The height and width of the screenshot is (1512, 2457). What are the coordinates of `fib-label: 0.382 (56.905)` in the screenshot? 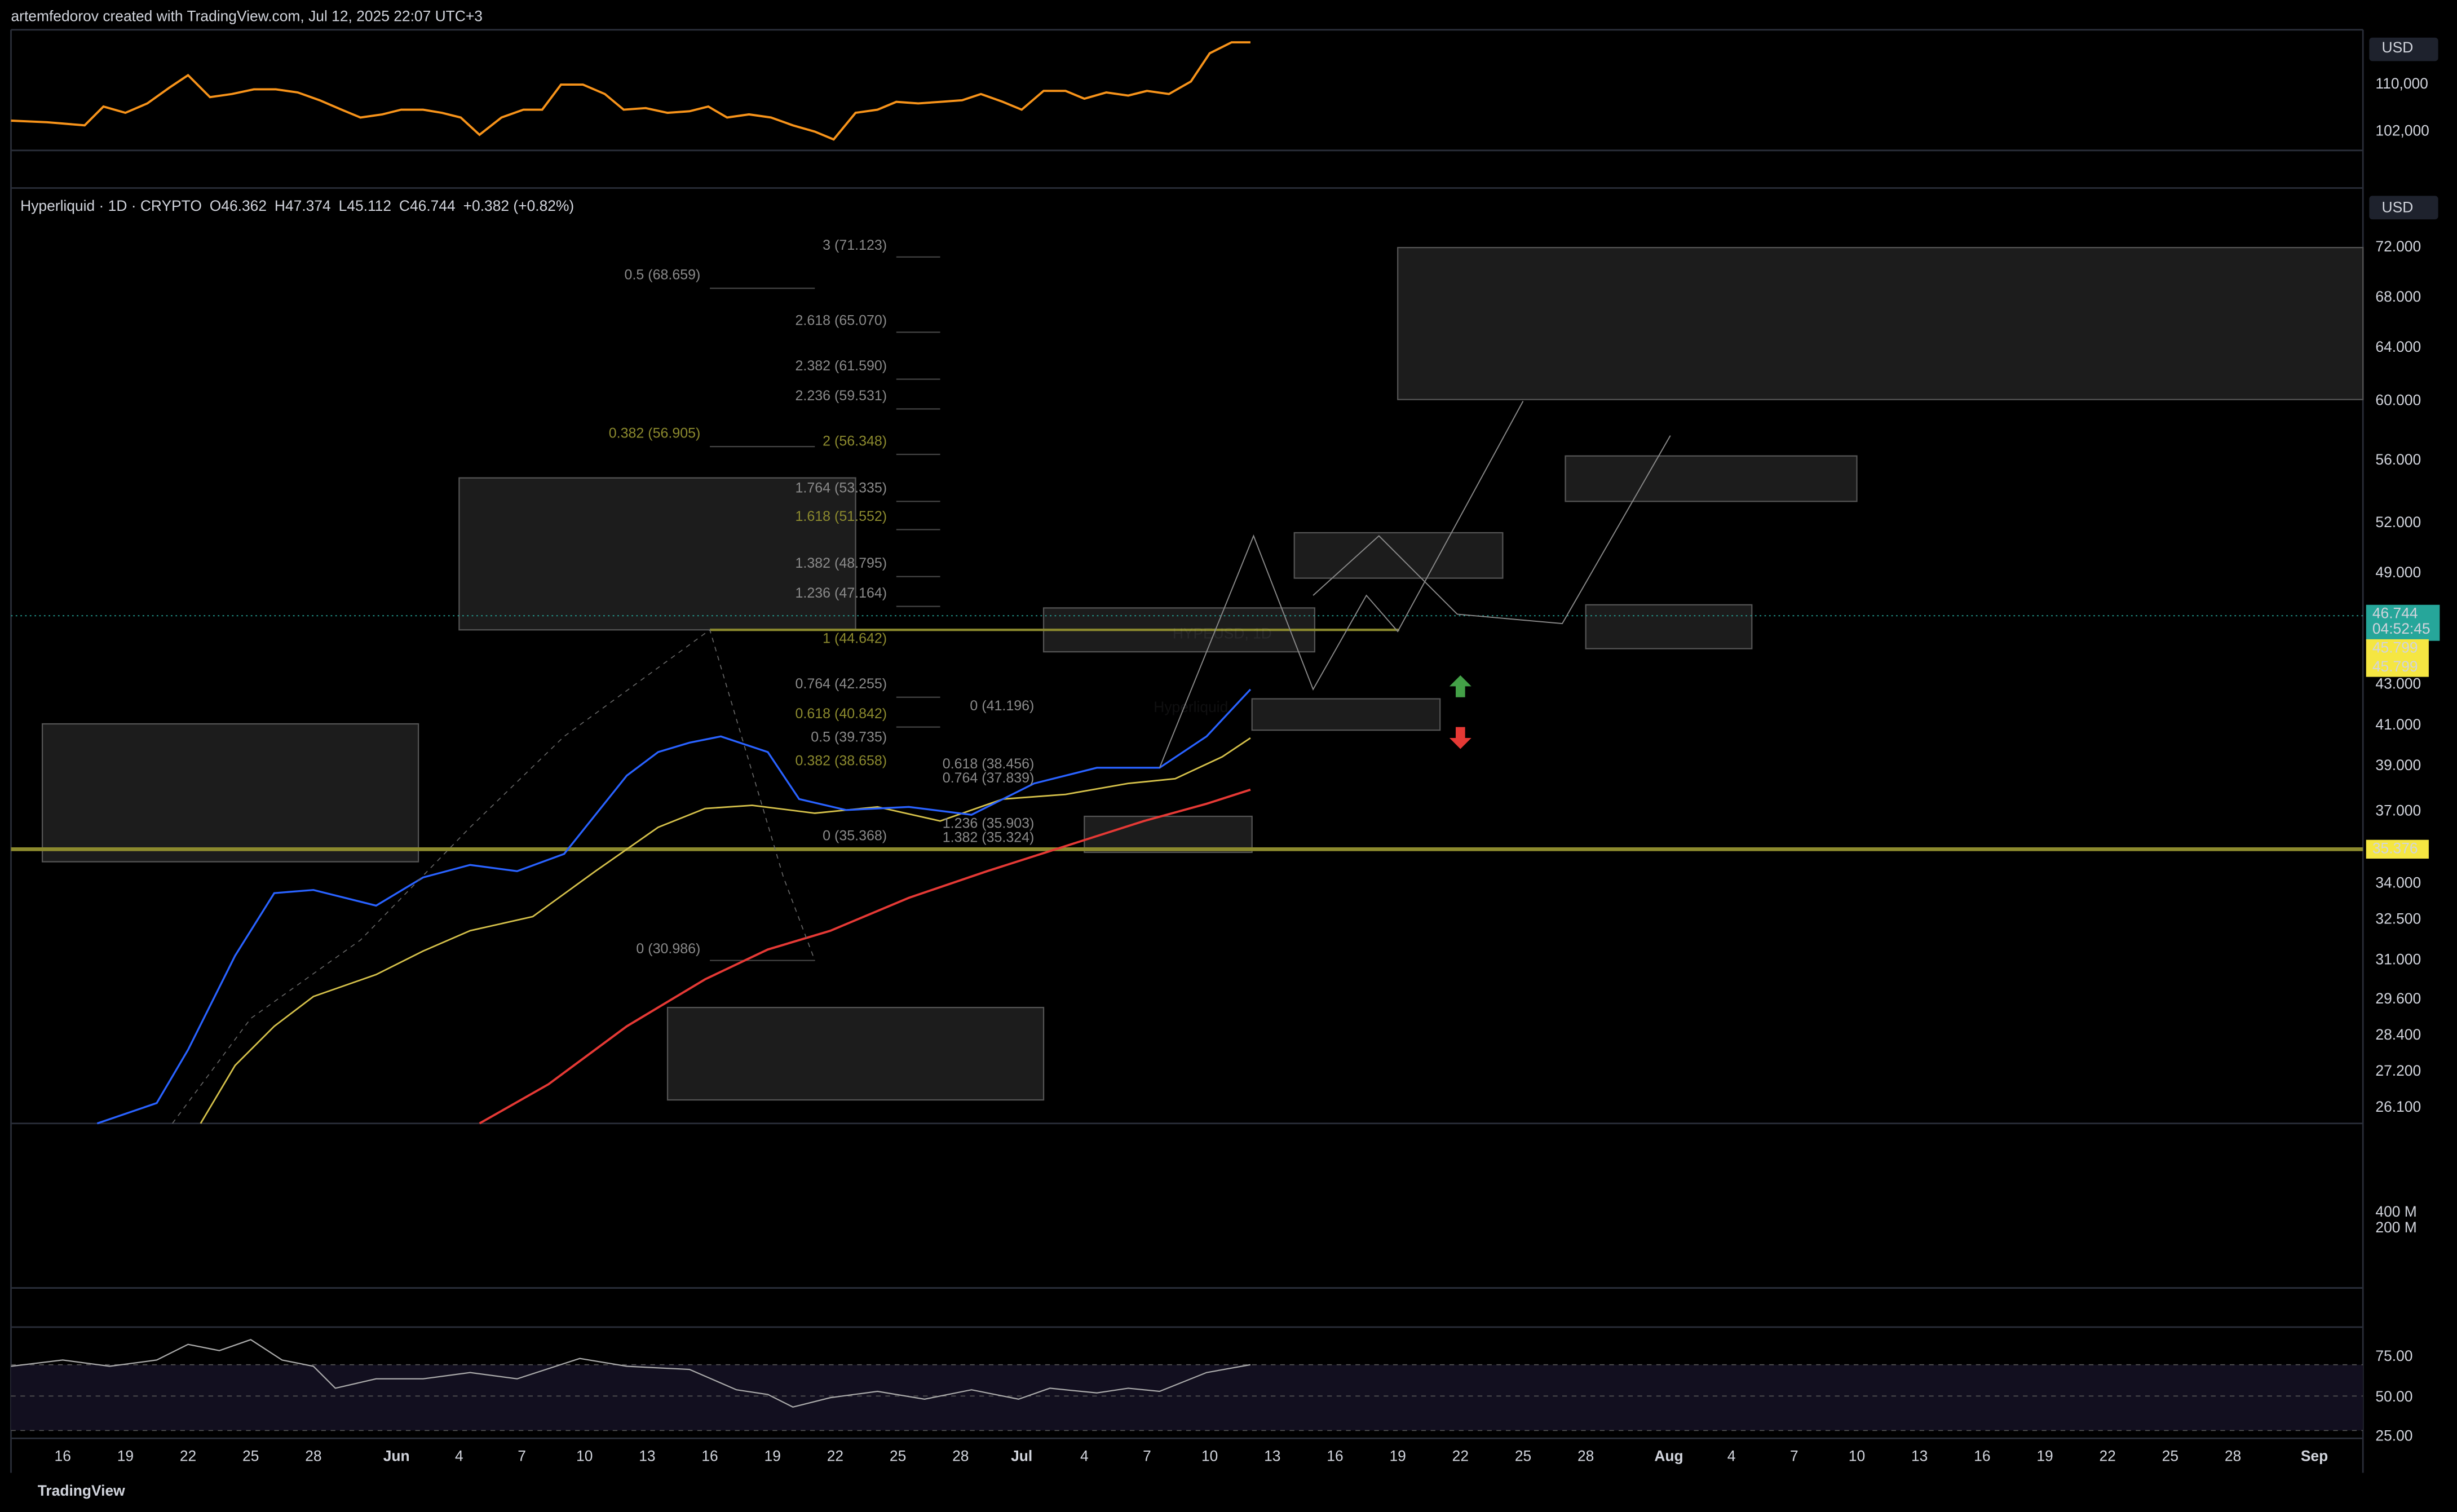 It's located at (655, 433).